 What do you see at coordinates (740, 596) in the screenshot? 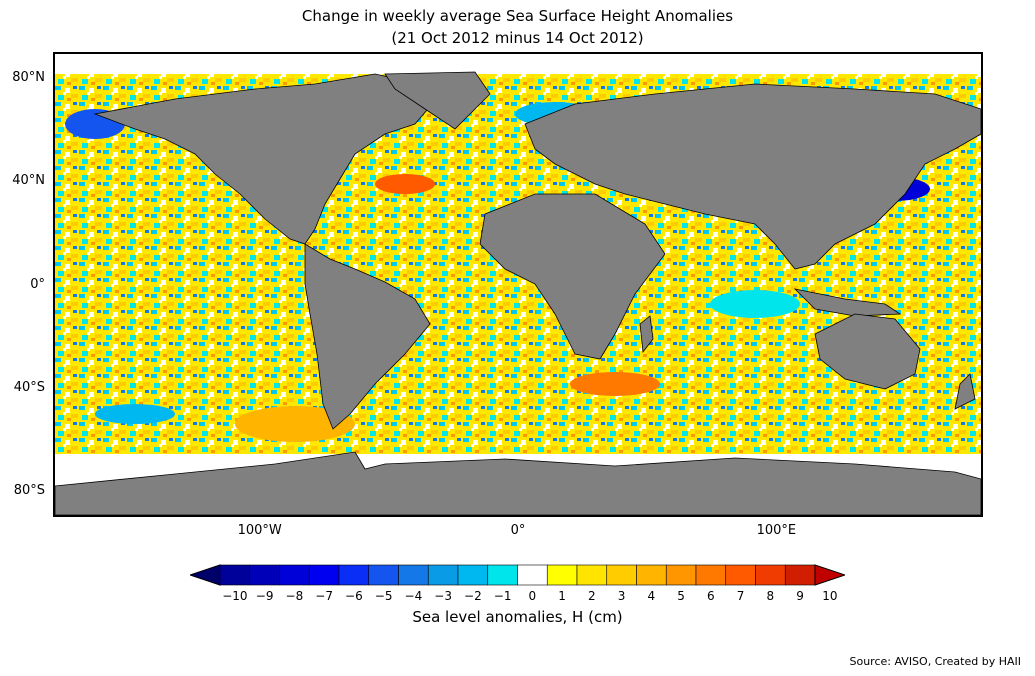
I see `colorbar-tick-label: 7` at bounding box center [740, 596].